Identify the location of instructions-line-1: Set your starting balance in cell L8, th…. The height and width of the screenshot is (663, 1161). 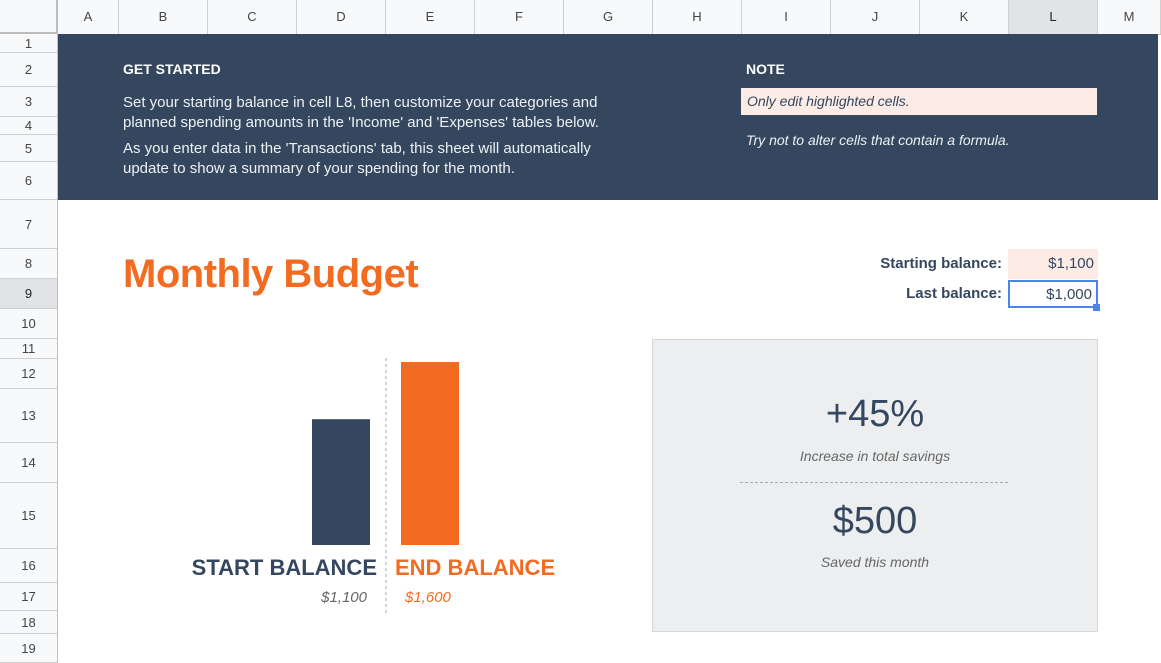
(360, 102).